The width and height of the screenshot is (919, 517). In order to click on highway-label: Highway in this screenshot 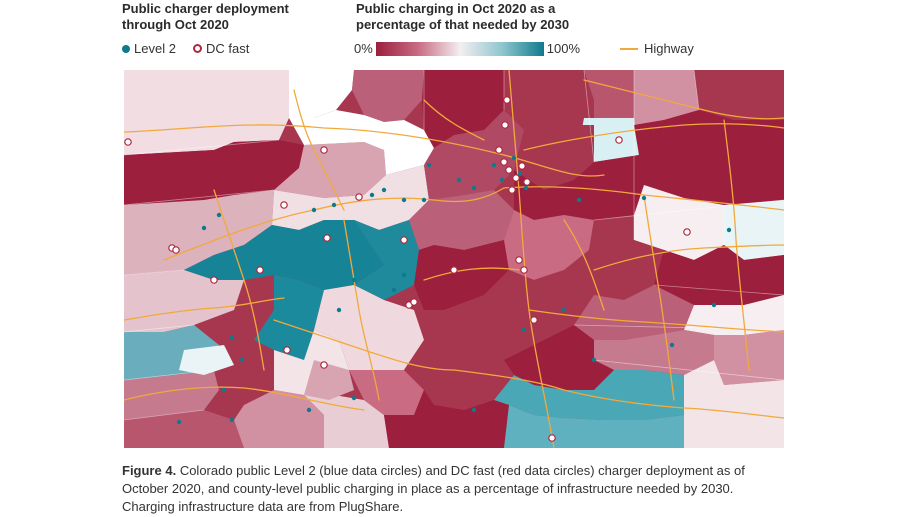, I will do `click(669, 48)`.